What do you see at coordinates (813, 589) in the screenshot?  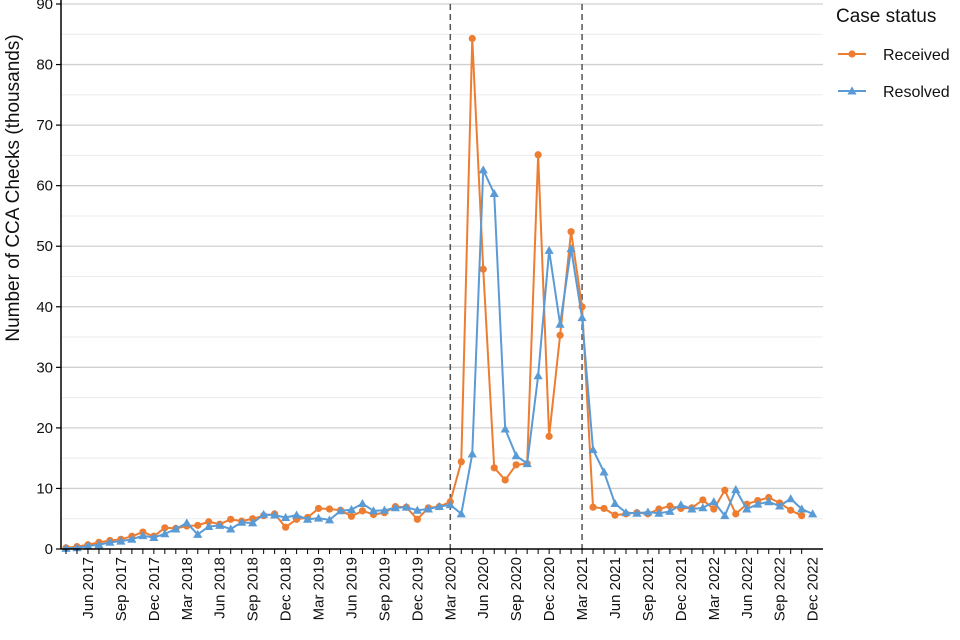 I see `x-tick-label: Dec 2022` at bounding box center [813, 589].